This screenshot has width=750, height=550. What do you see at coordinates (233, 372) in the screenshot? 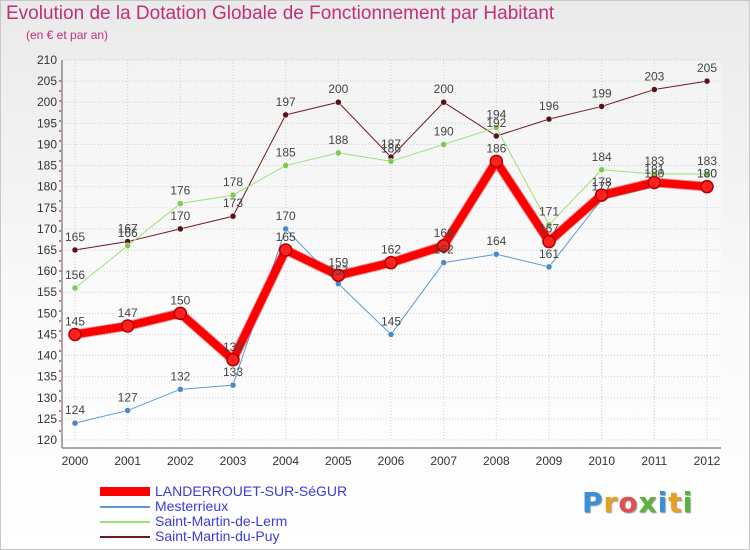
I see `data-label: 133` at bounding box center [233, 372].